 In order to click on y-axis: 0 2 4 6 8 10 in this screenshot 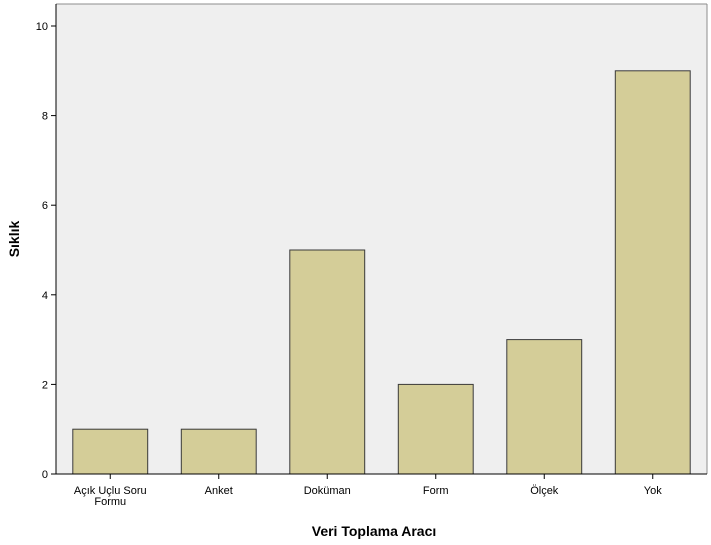, I will do `click(46, 242)`.